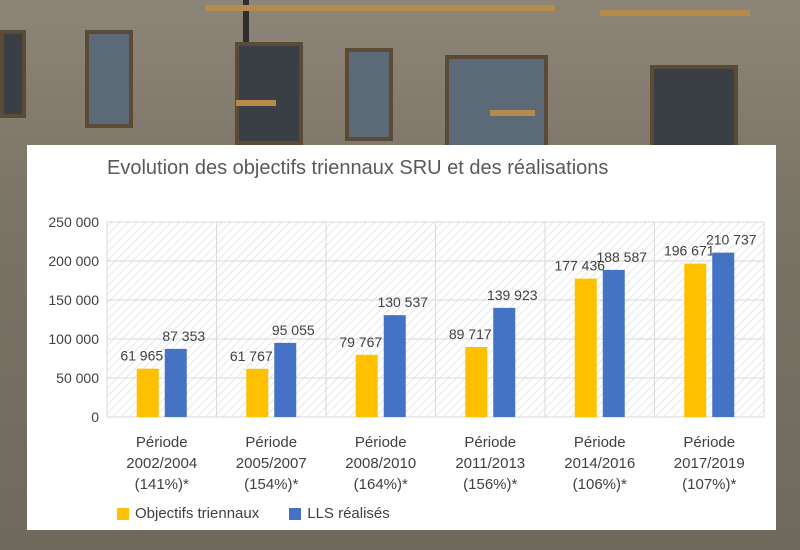 The width and height of the screenshot is (800, 550). Describe the element at coordinates (183, 336) in the screenshot. I see `data-label: 87 353` at that location.